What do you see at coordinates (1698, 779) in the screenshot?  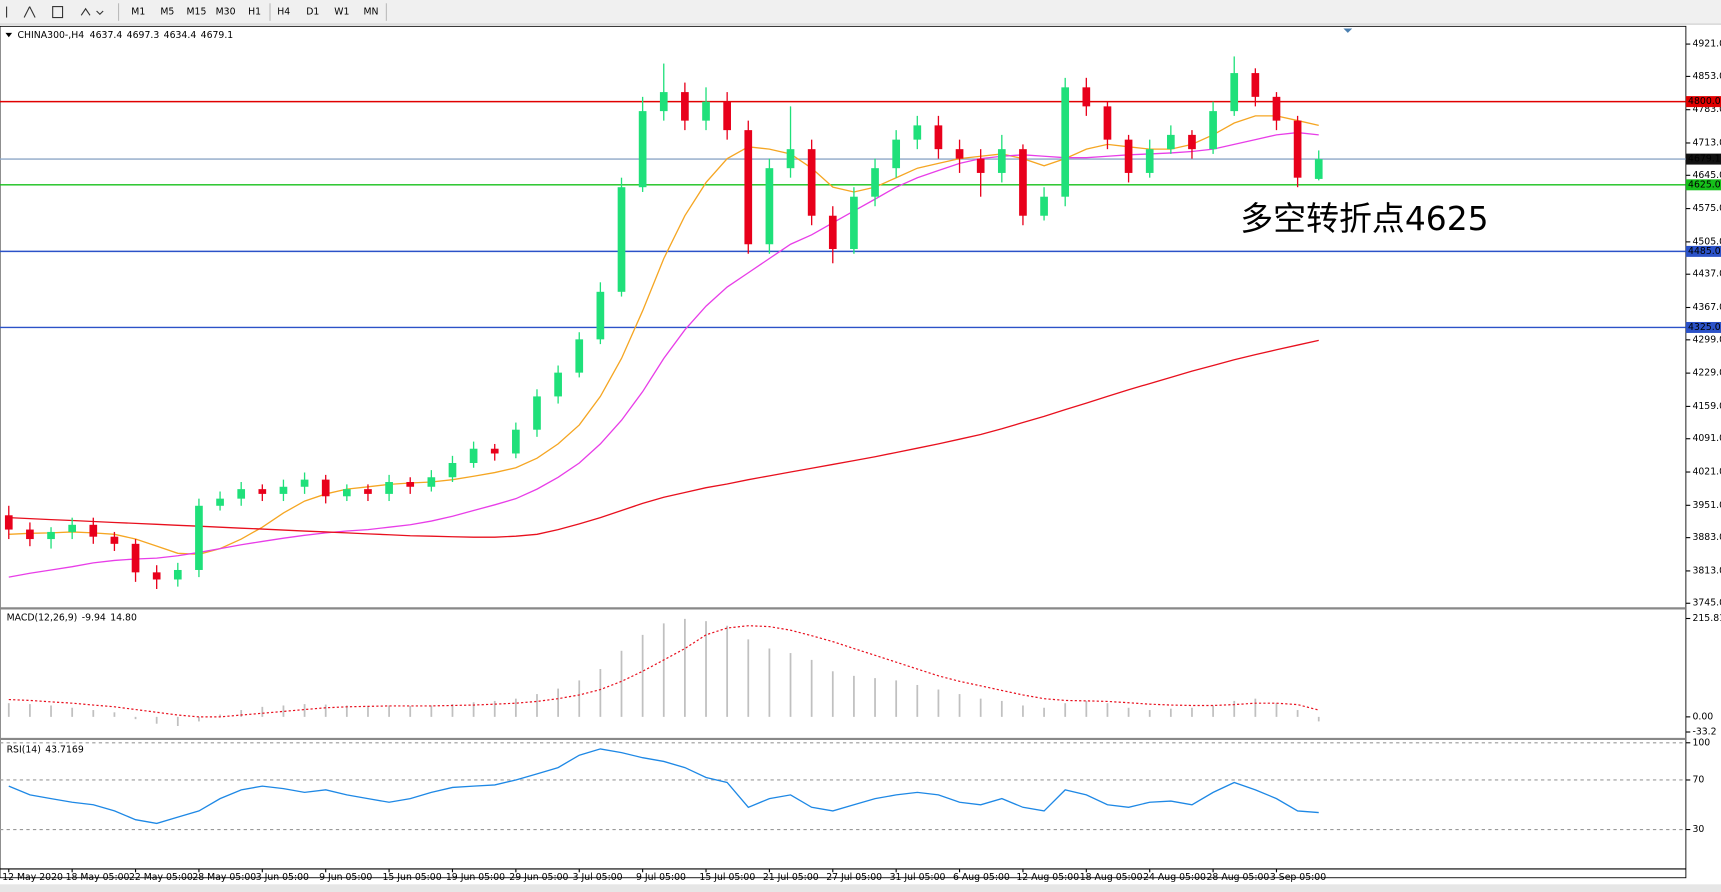 I see `y-tick-label: 70` at bounding box center [1698, 779].